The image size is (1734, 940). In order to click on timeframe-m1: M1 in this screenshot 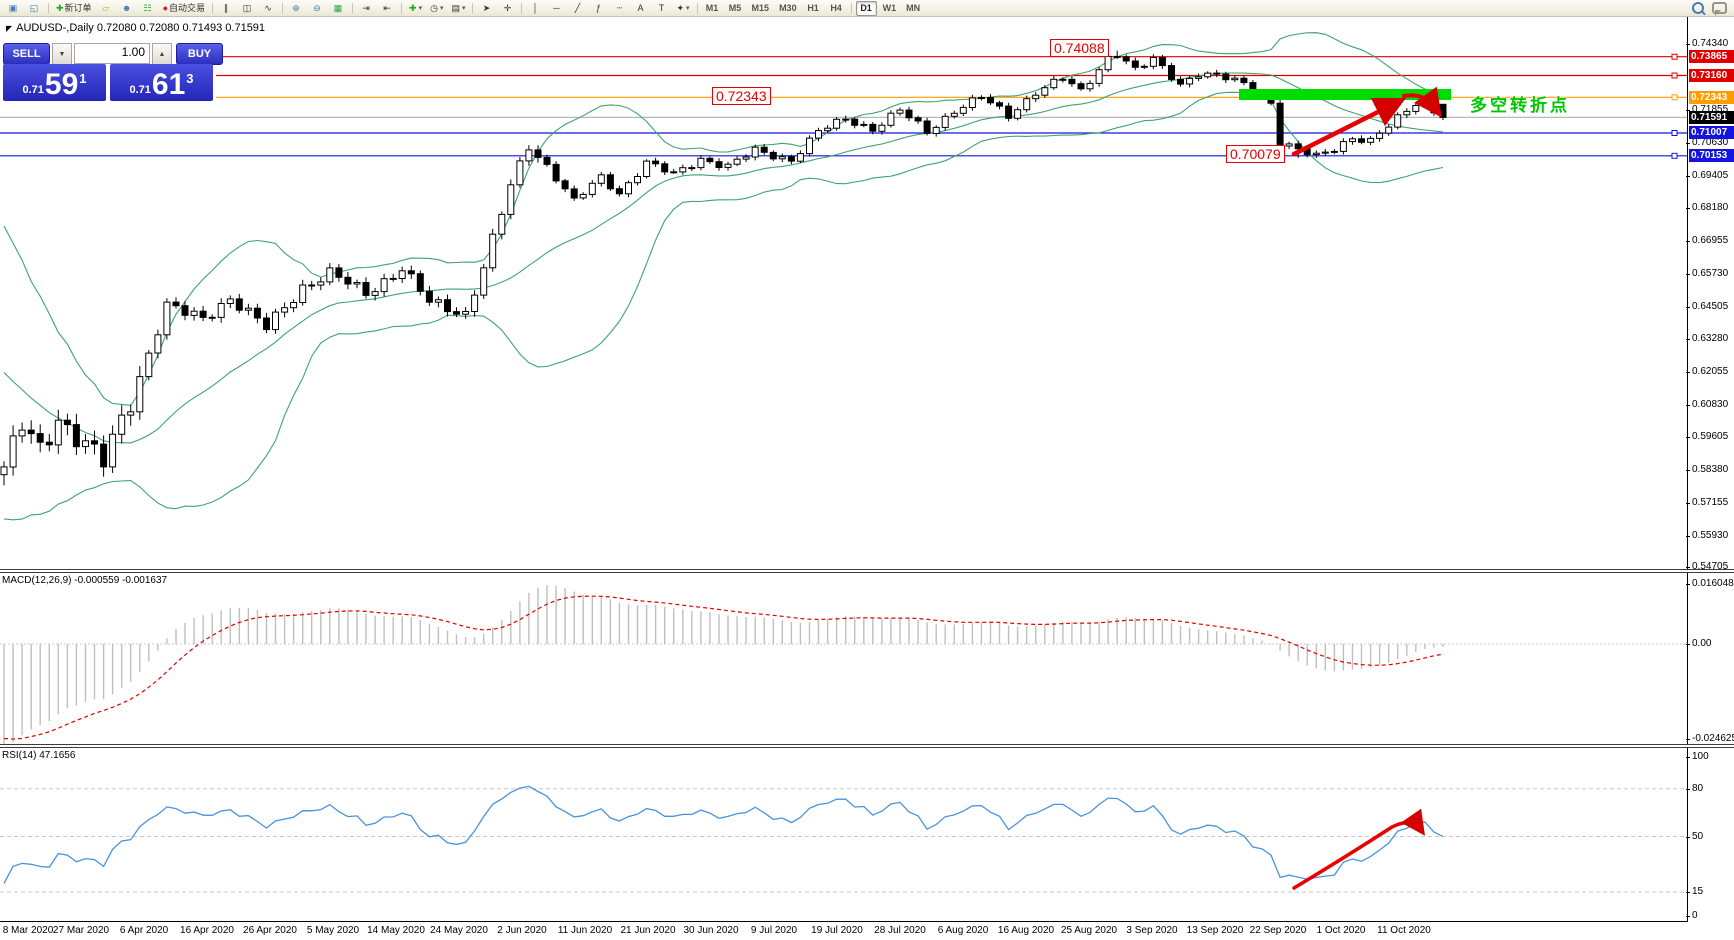, I will do `click(712, 7)`.